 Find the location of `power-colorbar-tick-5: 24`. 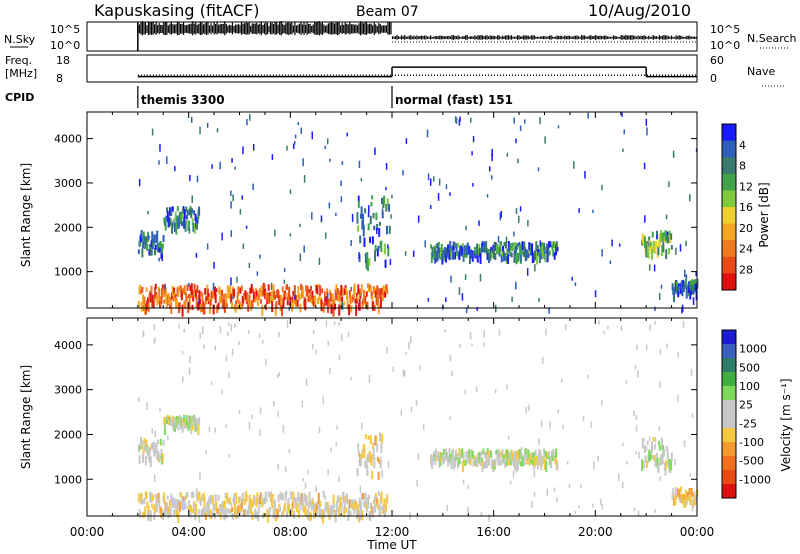

power-colorbar-tick-5: 24 is located at coordinates (746, 249).